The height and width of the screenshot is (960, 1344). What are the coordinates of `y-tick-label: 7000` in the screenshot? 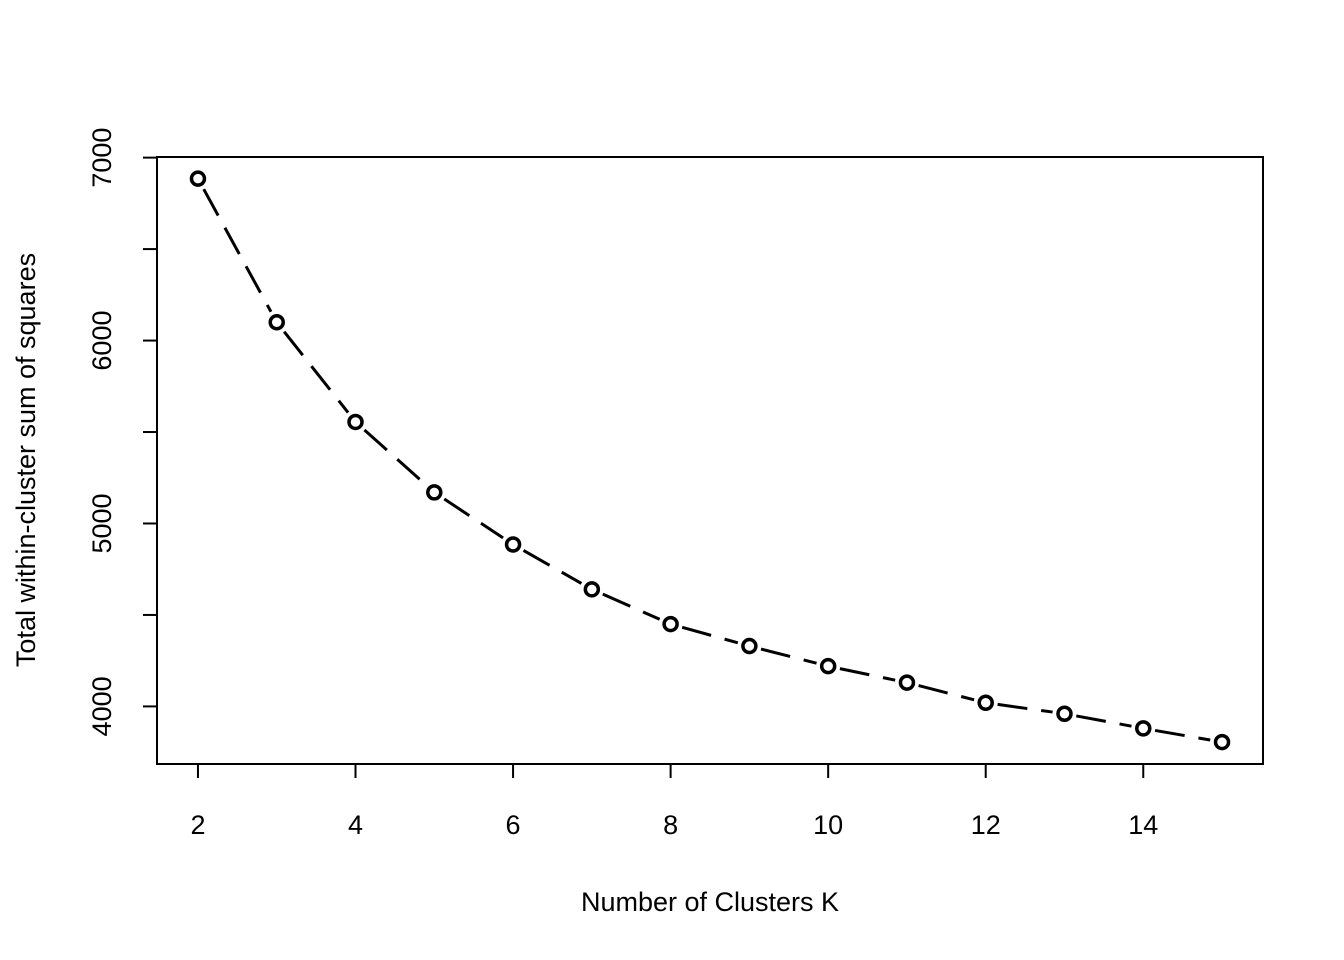 It's located at (102, 158).